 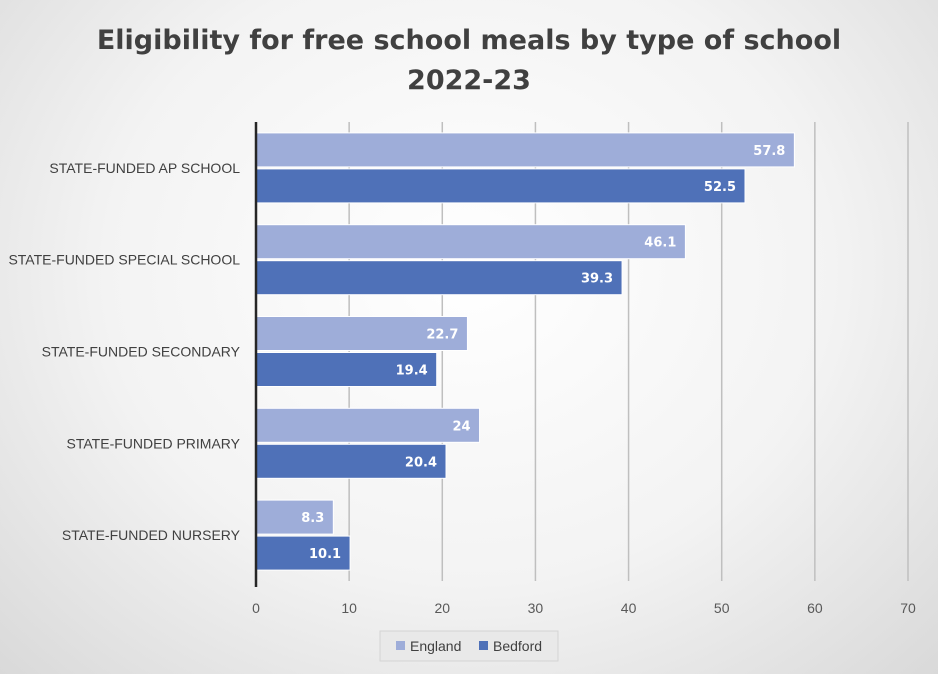 I want to click on x-tick-label: 30, so click(x=536, y=608).